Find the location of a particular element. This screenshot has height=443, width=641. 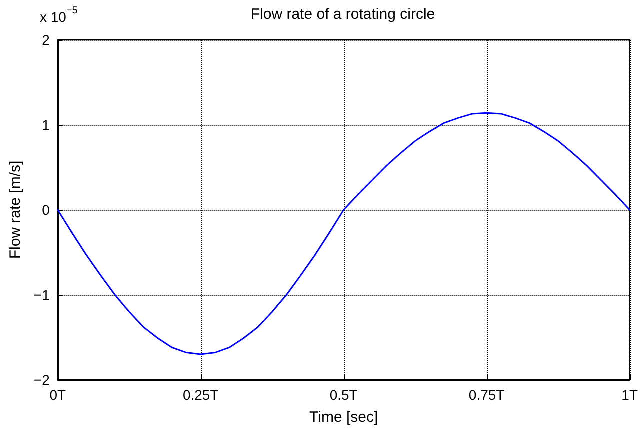

x-tick-label: 0.5T is located at coordinates (344, 395).